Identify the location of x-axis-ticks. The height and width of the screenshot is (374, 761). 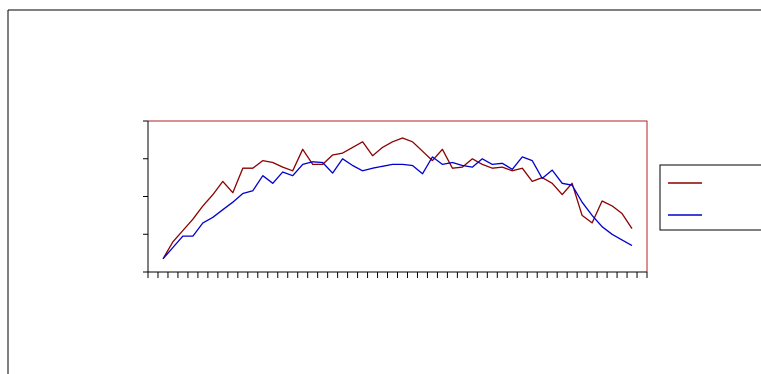
(397, 275).